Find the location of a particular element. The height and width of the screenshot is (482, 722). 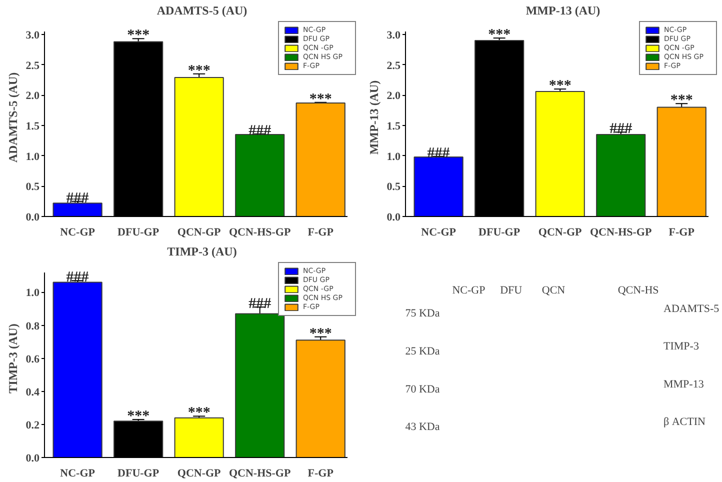

category-label: QCN is located at coordinates (554, 290).